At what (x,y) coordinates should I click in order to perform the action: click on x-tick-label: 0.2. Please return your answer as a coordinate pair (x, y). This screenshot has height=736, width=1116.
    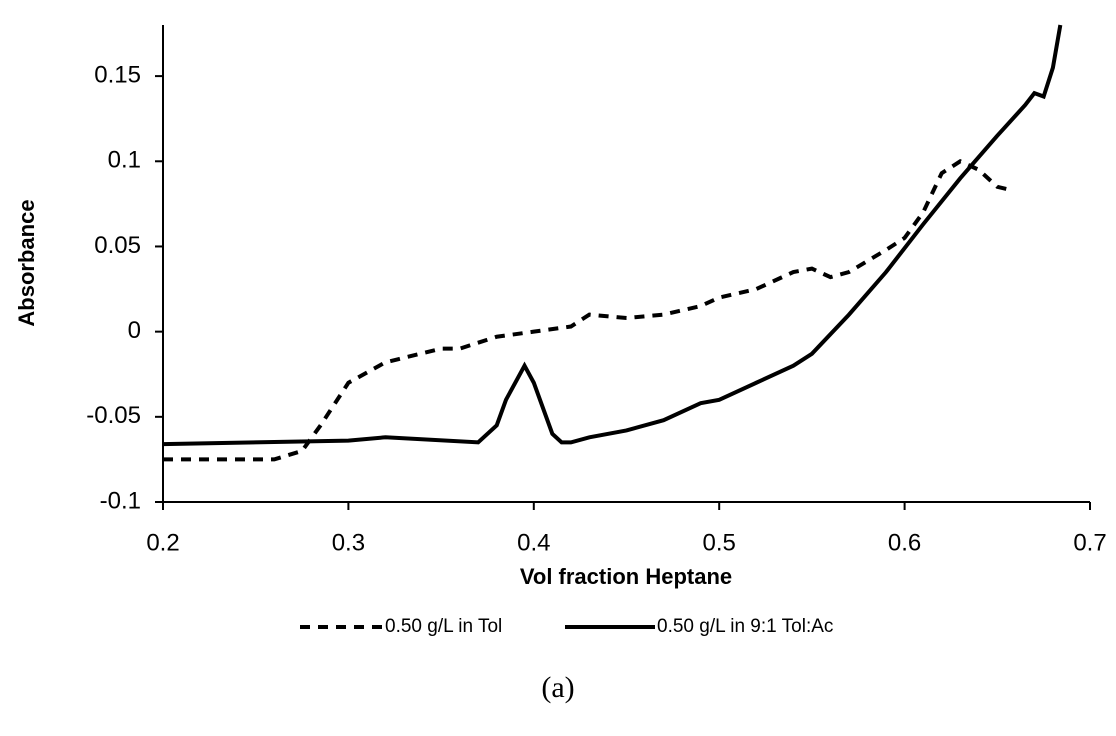
    Looking at the image, I should click on (162, 542).